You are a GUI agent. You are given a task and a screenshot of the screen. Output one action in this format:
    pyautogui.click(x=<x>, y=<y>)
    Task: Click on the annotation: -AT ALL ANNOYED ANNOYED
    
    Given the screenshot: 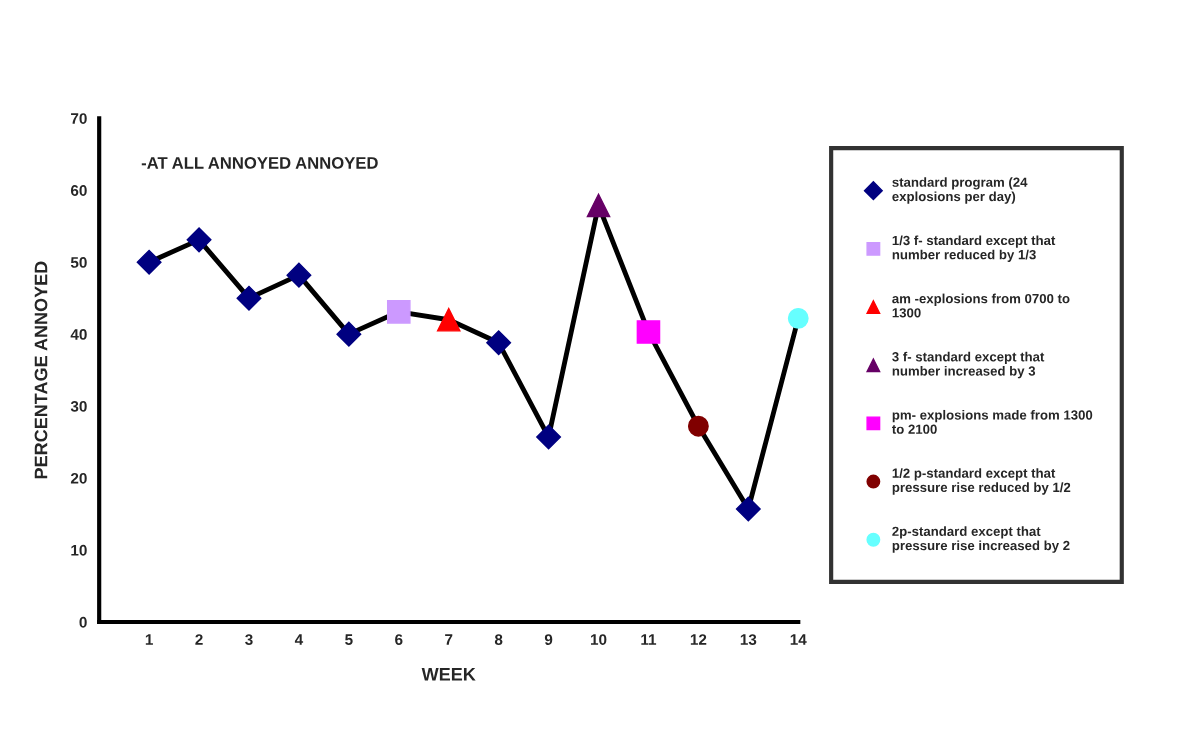 What is the action you would take?
    pyautogui.click(x=259, y=162)
    